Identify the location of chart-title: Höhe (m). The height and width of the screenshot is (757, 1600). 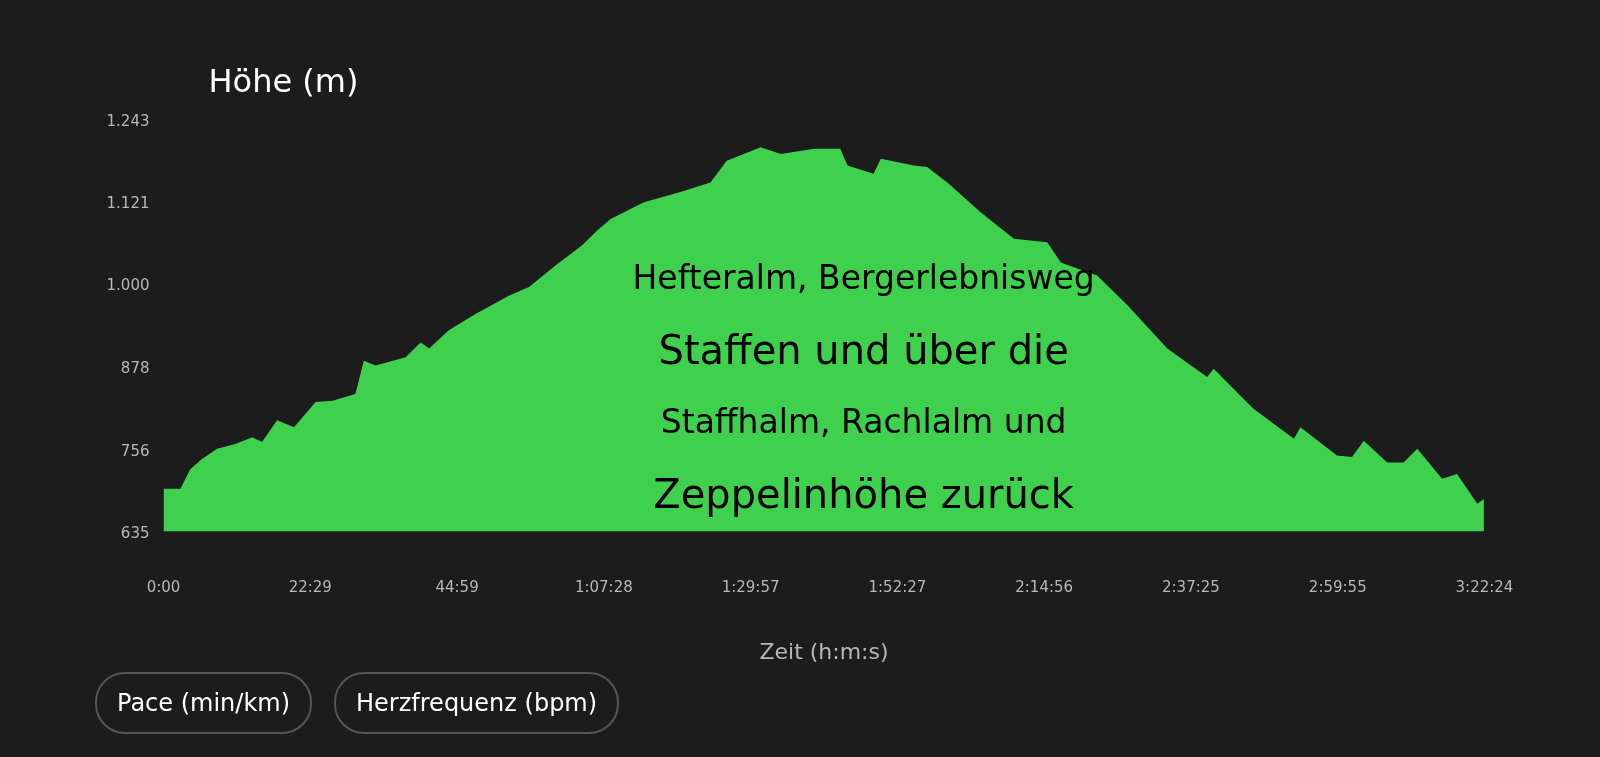
(283, 80).